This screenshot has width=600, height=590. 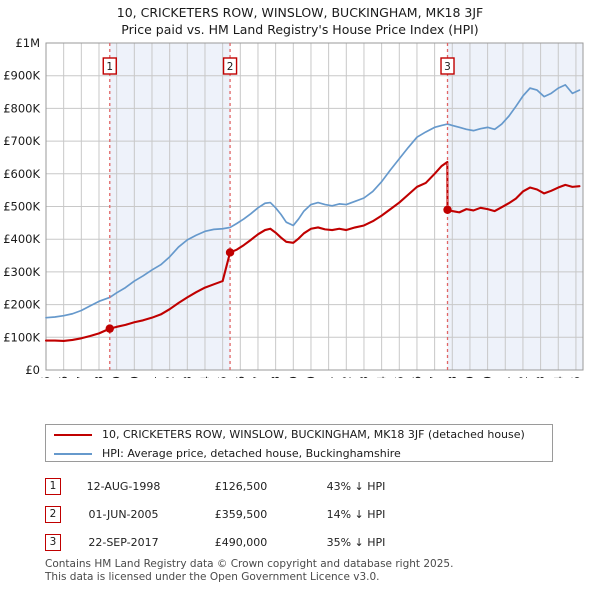 What do you see at coordinates (21, 108) in the screenshot?
I see `svg-text: £800K` at bounding box center [21, 108].